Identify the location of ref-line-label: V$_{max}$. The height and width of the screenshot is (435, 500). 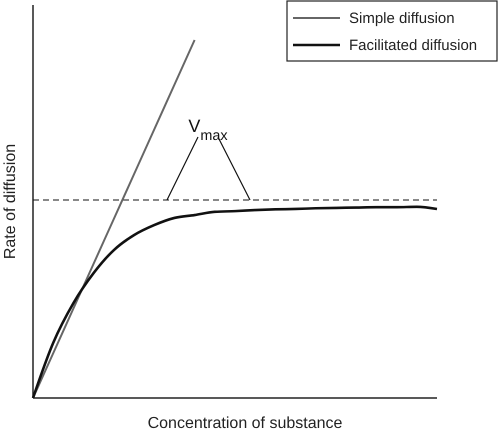
(208, 130).